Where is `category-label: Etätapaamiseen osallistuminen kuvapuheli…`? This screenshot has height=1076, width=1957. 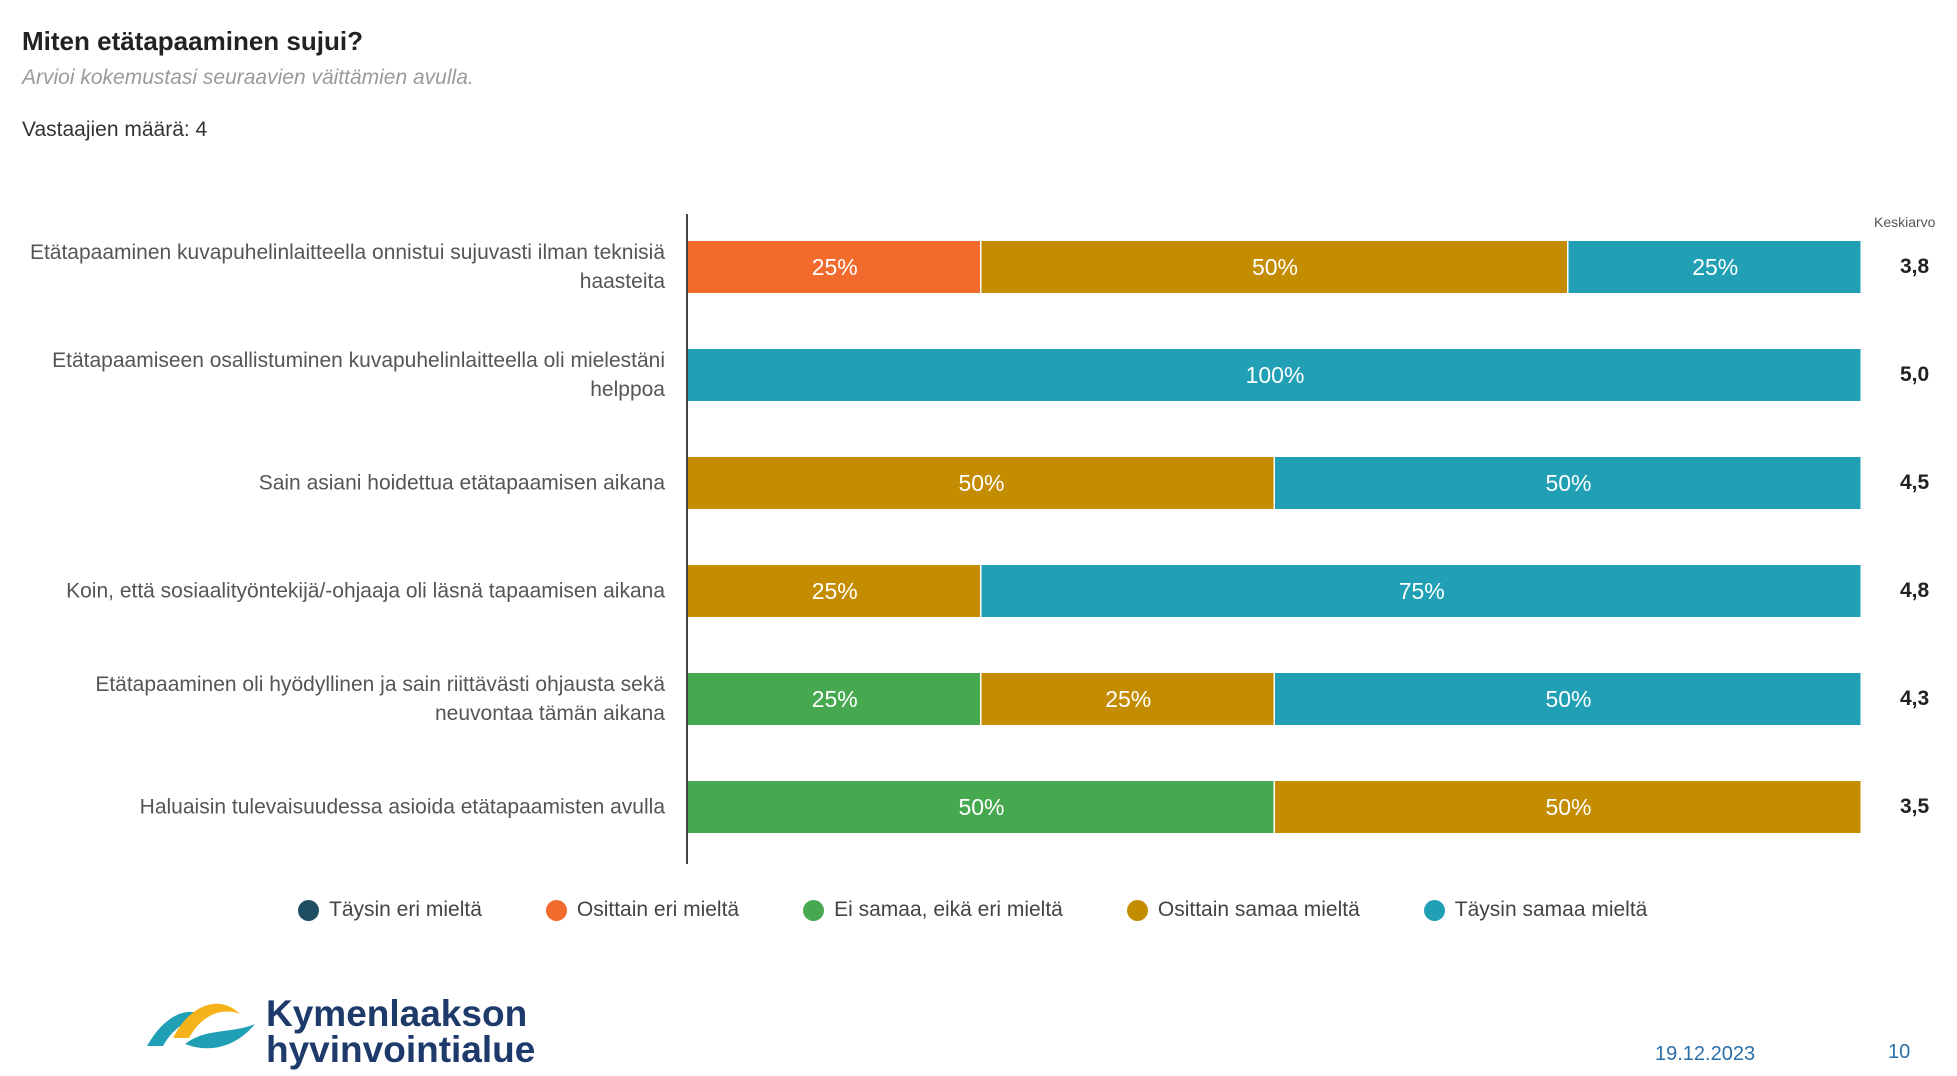 category-label: Etätapaamiseen osallistuminen kuvapuheli… is located at coordinates (358, 375).